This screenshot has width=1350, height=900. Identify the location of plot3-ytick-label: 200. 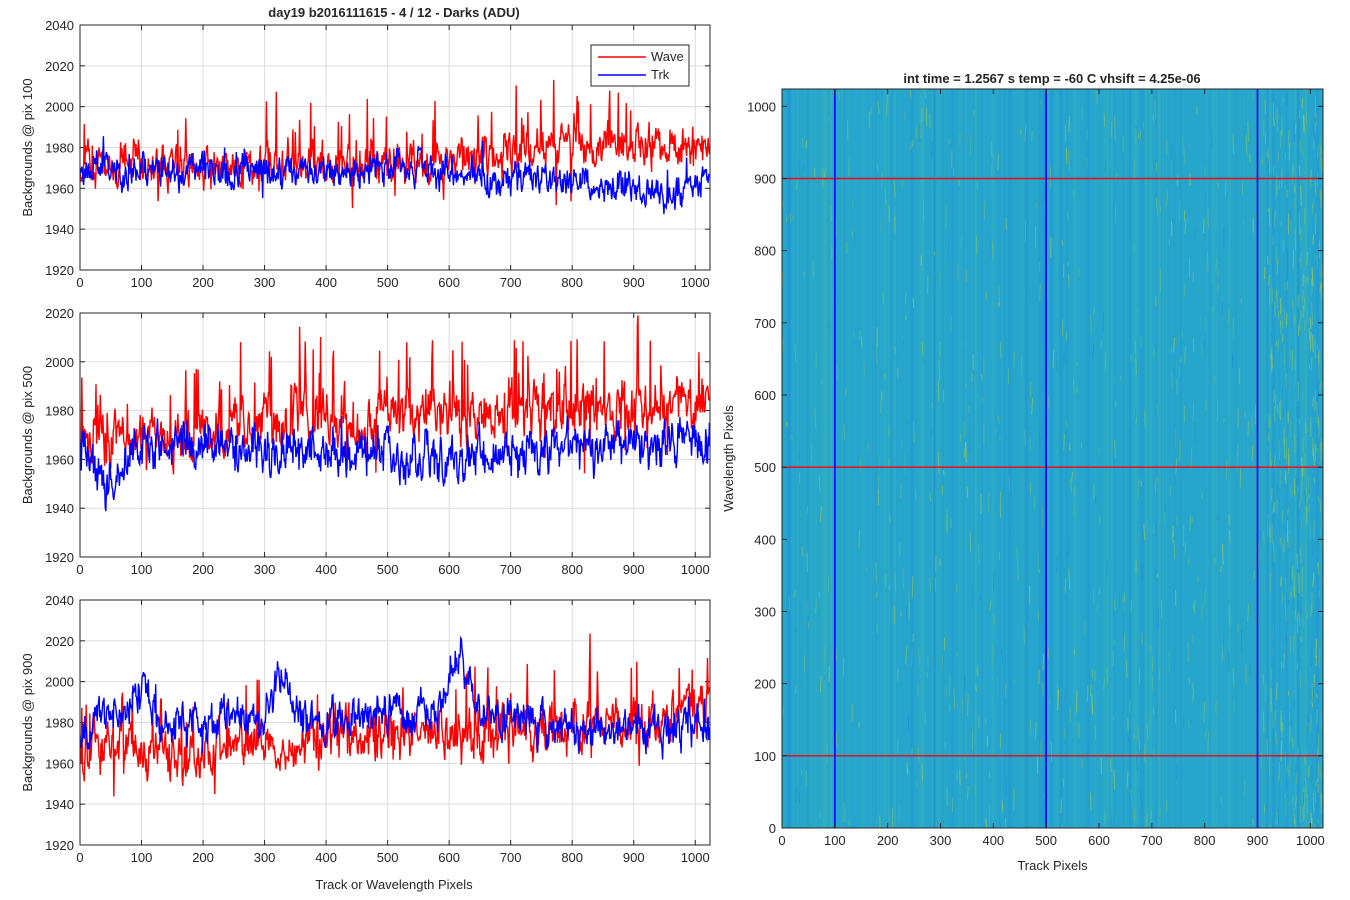
(765, 684).